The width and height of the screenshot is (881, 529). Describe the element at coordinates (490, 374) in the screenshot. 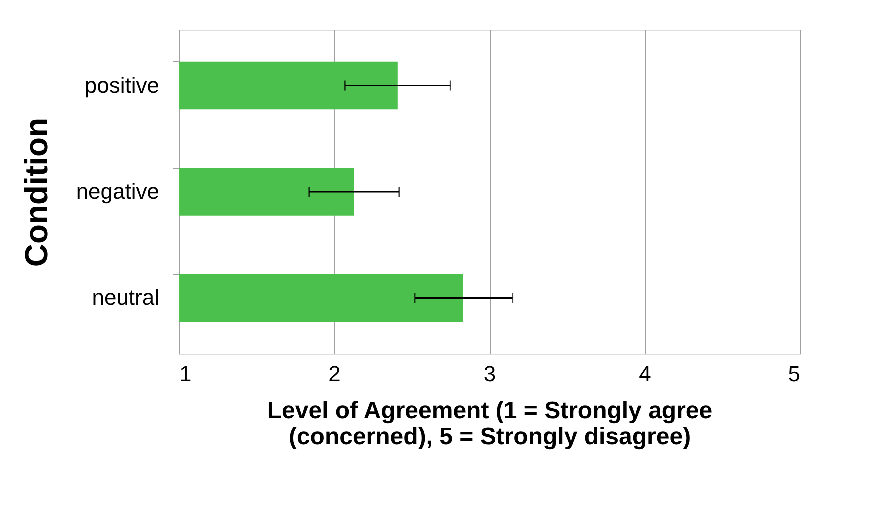

I see `x-tick-label: 3` at that location.